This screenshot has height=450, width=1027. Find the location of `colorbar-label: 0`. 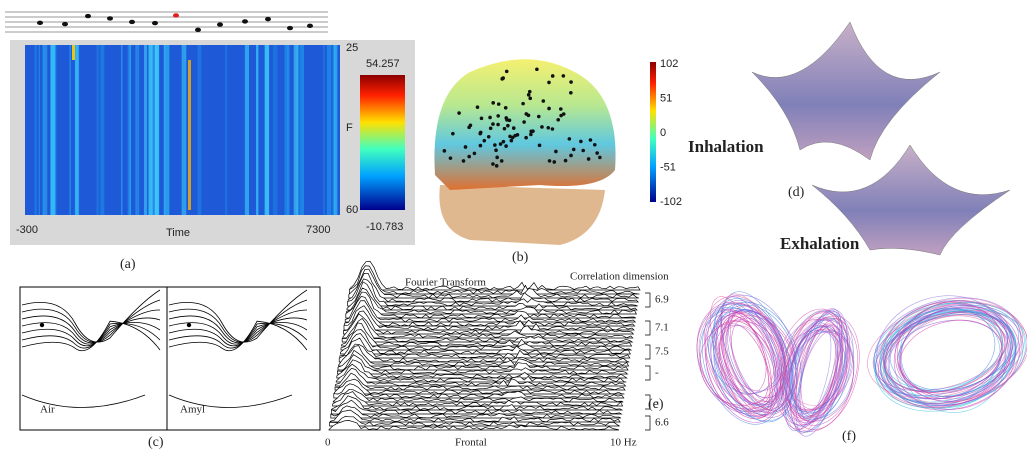

colorbar-label: 0 is located at coordinates (663, 133).